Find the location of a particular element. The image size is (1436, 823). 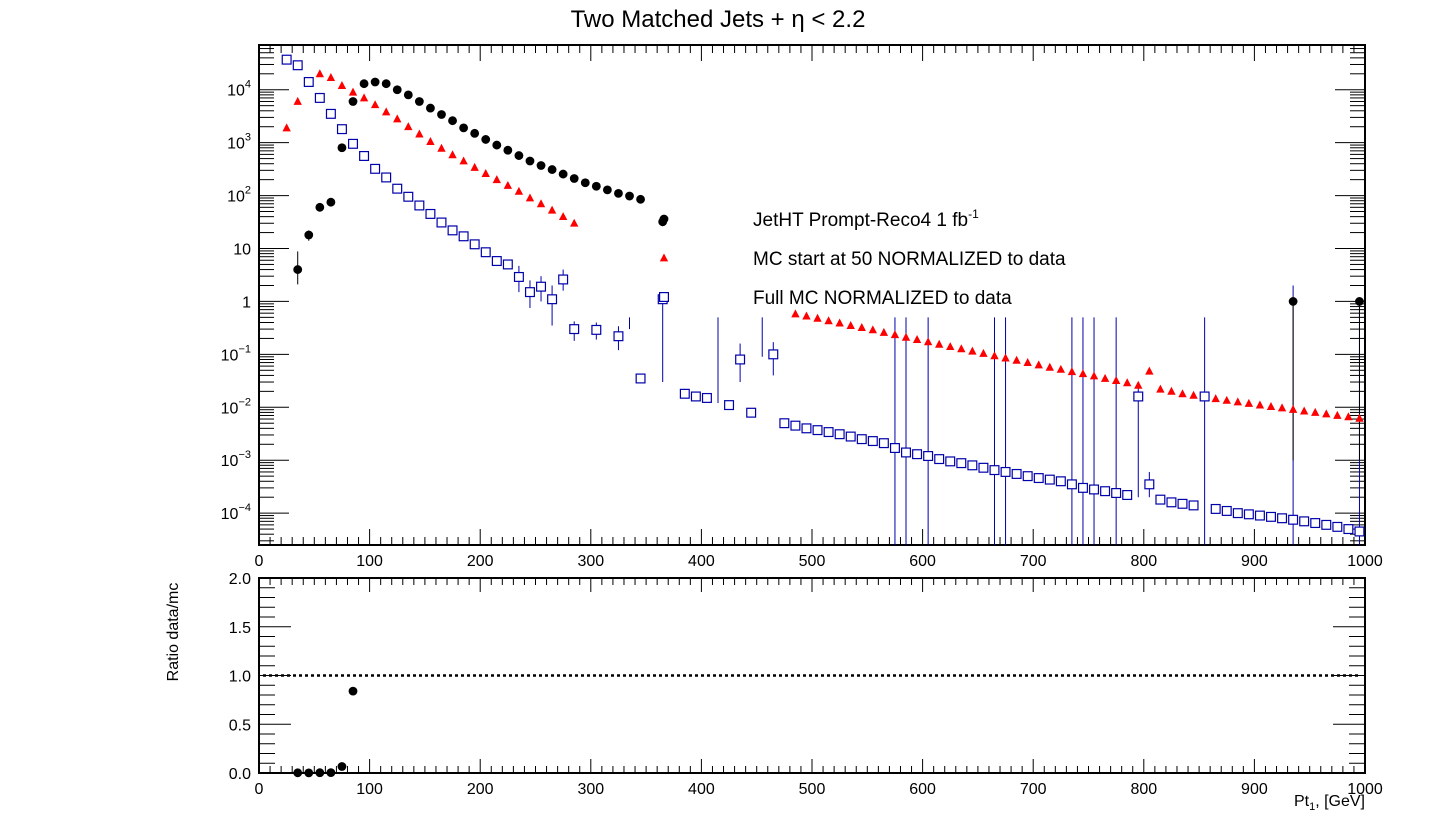

legend-marker is located at coordinates (664, 219).